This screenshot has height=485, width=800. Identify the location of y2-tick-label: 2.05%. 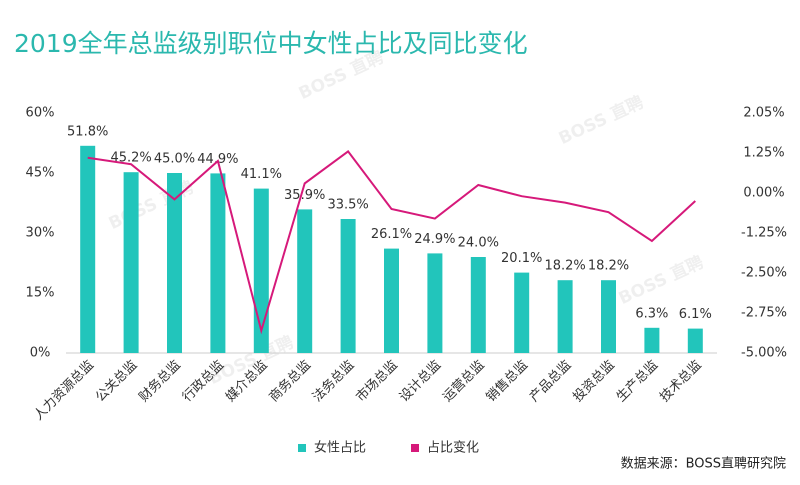
(763, 113).